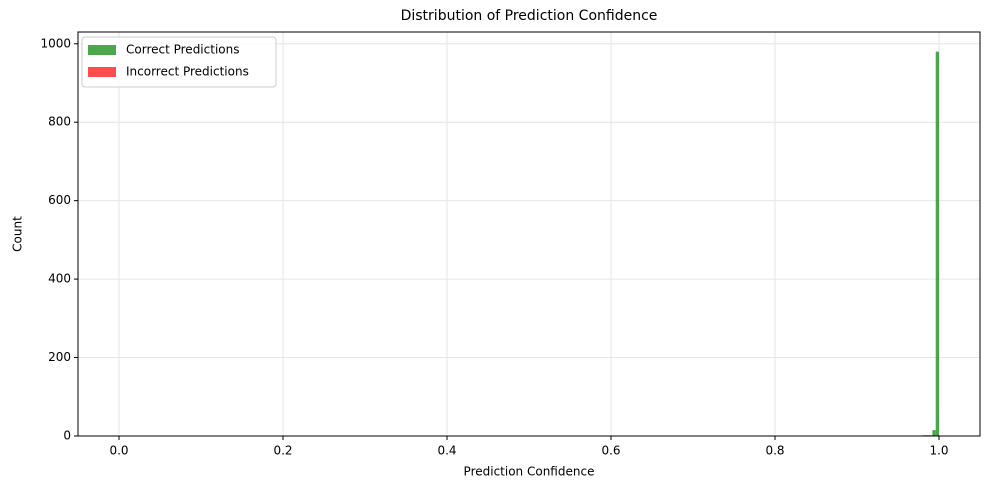 This screenshot has width=989, height=490. What do you see at coordinates (59, 357) in the screenshot?
I see `y-tick-label: 200` at bounding box center [59, 357].